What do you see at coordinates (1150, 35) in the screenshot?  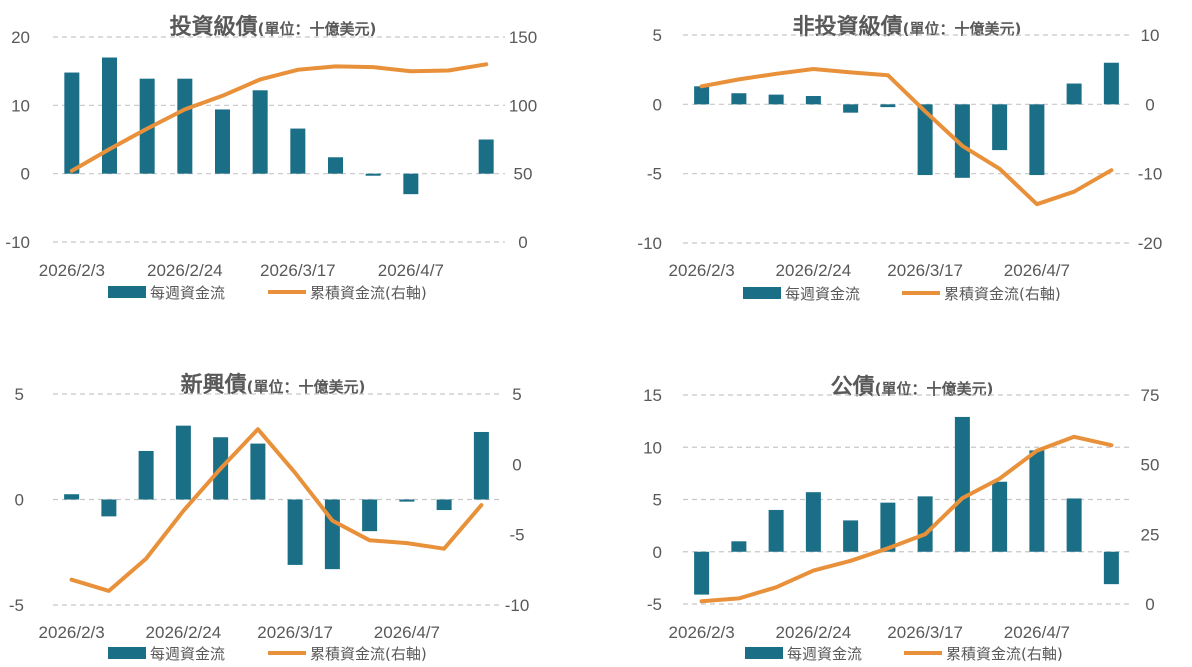 I see `y-right-tick-label: 10` at bounding box center [1150, 35].